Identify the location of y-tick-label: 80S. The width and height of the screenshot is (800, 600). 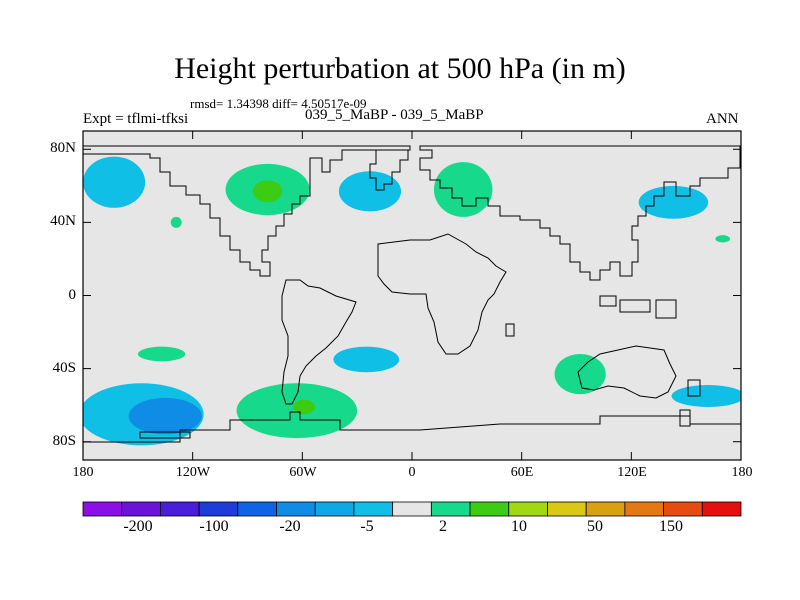
(64, 441).